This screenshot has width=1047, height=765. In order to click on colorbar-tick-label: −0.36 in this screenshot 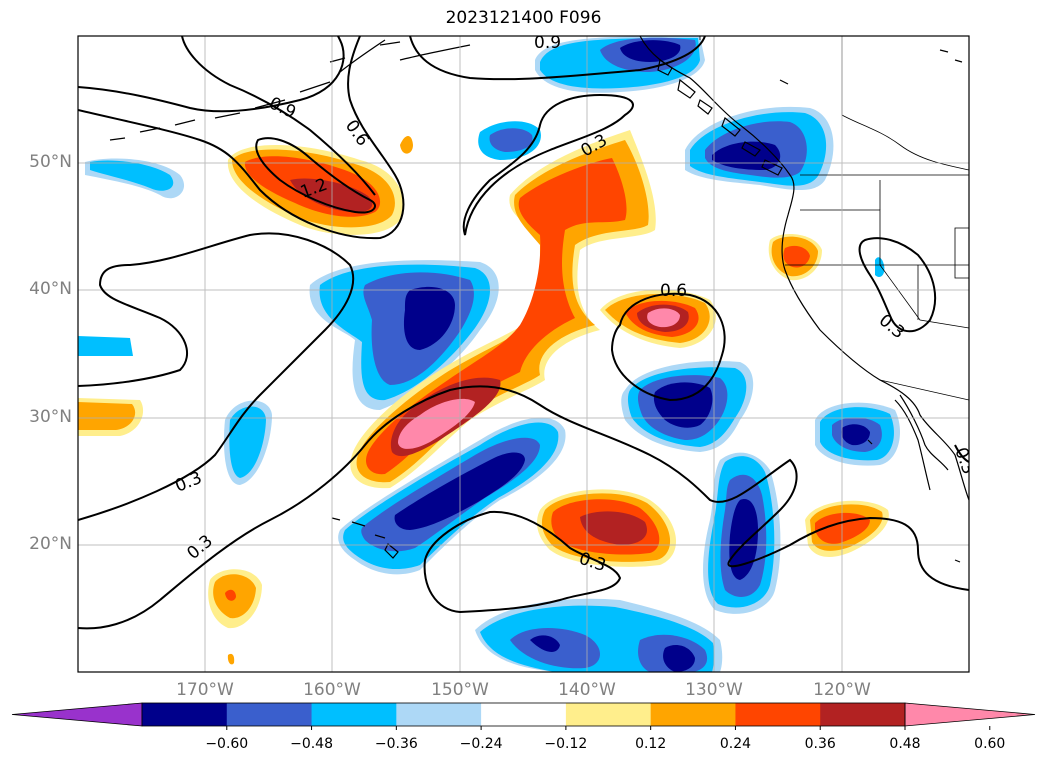, I will do `click(396, 744)`.